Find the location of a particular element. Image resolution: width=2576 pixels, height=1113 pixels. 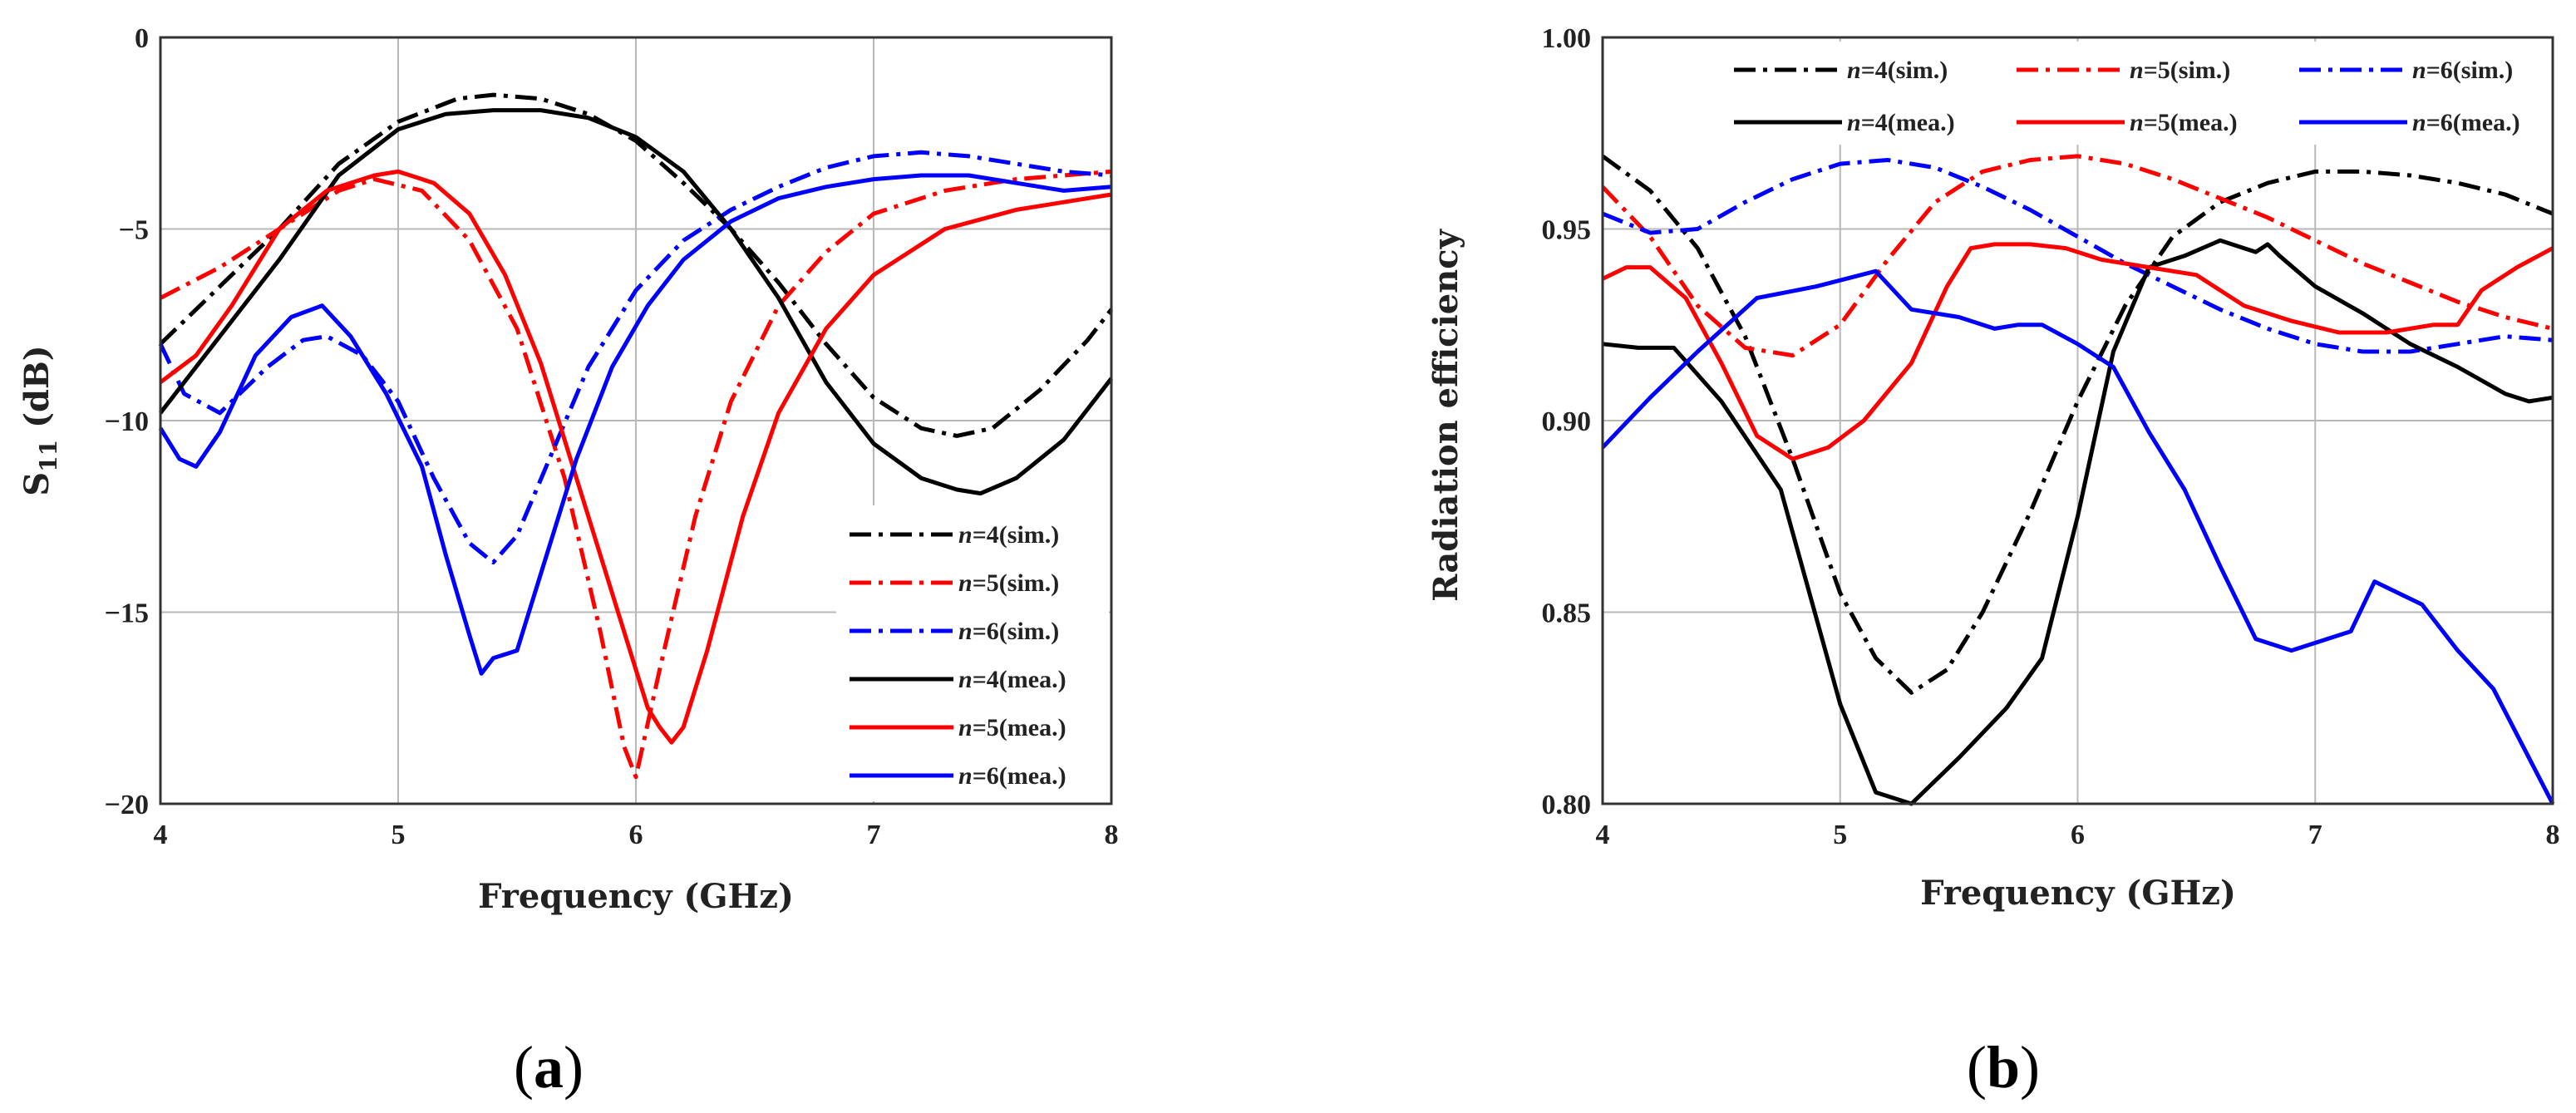

panel-a-caption: (a) is located at coordinates (549, 1067).